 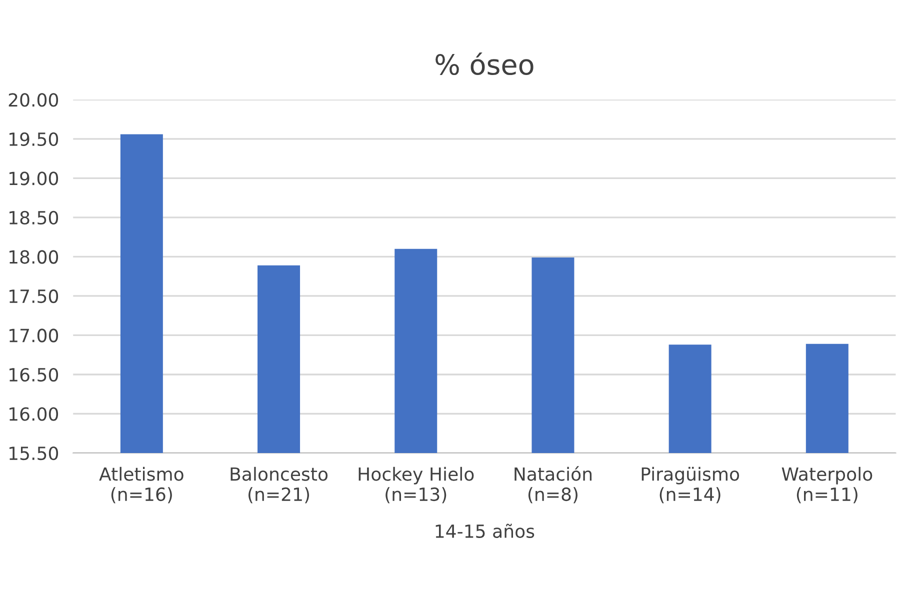 What do you see at coordinates (827, 485) in the screenshot?
I see `x-tick-label: Waterpolo (n=11)` at bounding box center [827, 485].